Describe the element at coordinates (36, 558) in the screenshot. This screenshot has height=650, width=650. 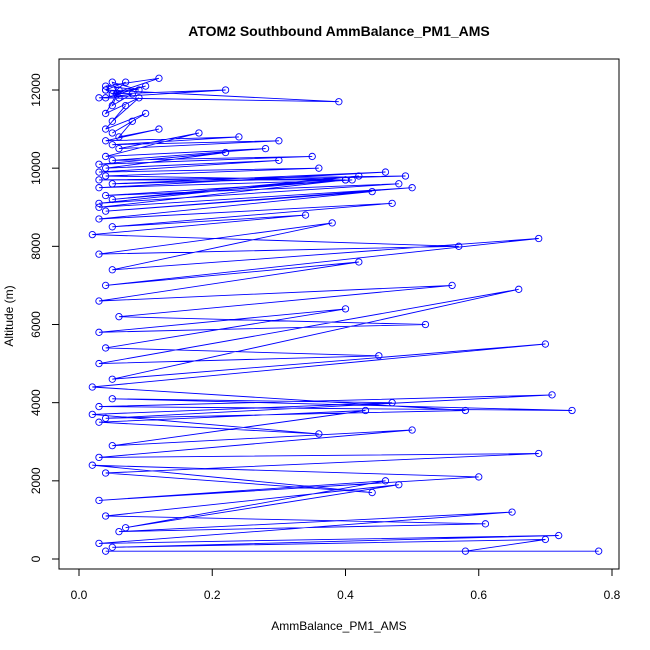
I see `y-tick-label: 0` at that location.